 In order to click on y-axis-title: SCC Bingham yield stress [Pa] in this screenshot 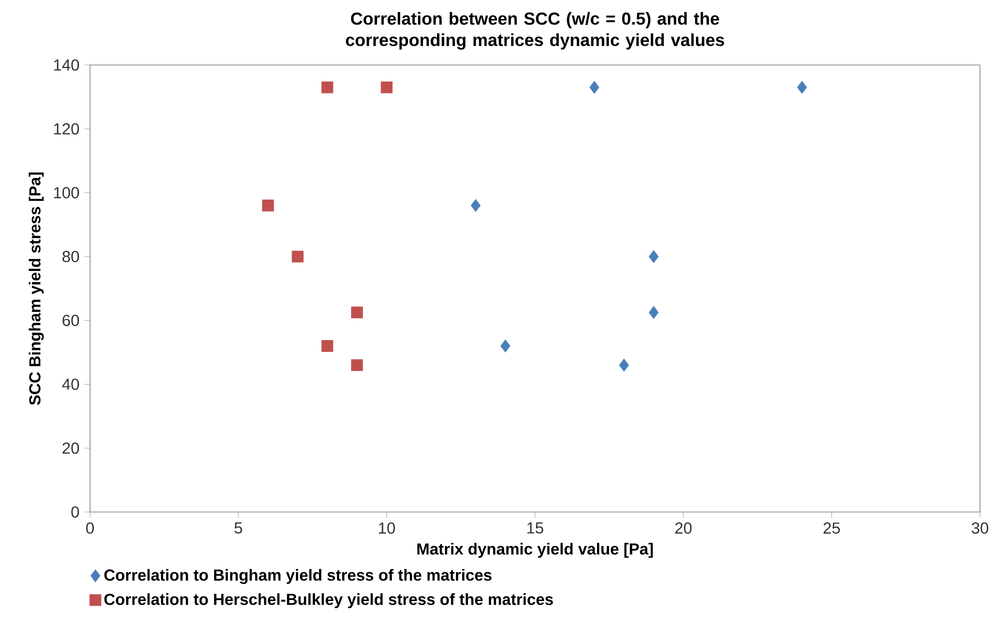, I will do `click(36, 288)`.